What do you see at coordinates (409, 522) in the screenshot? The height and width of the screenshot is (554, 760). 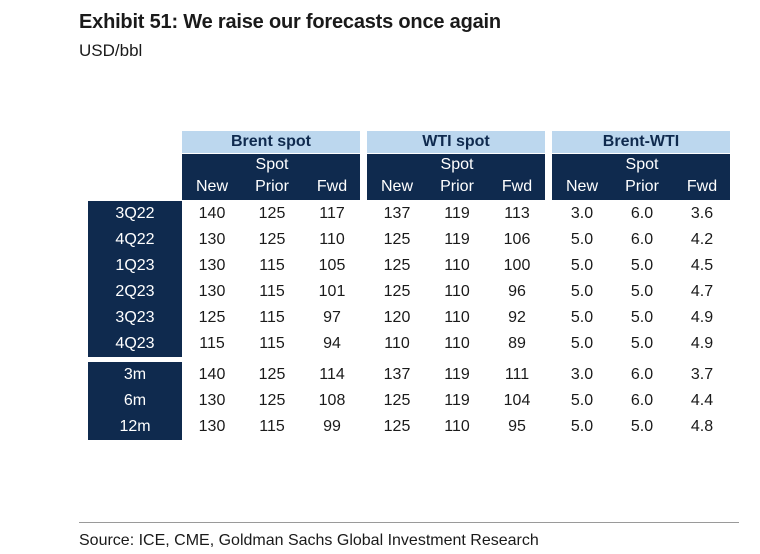 I see `footer-divider` at bounding box center [409, 522].